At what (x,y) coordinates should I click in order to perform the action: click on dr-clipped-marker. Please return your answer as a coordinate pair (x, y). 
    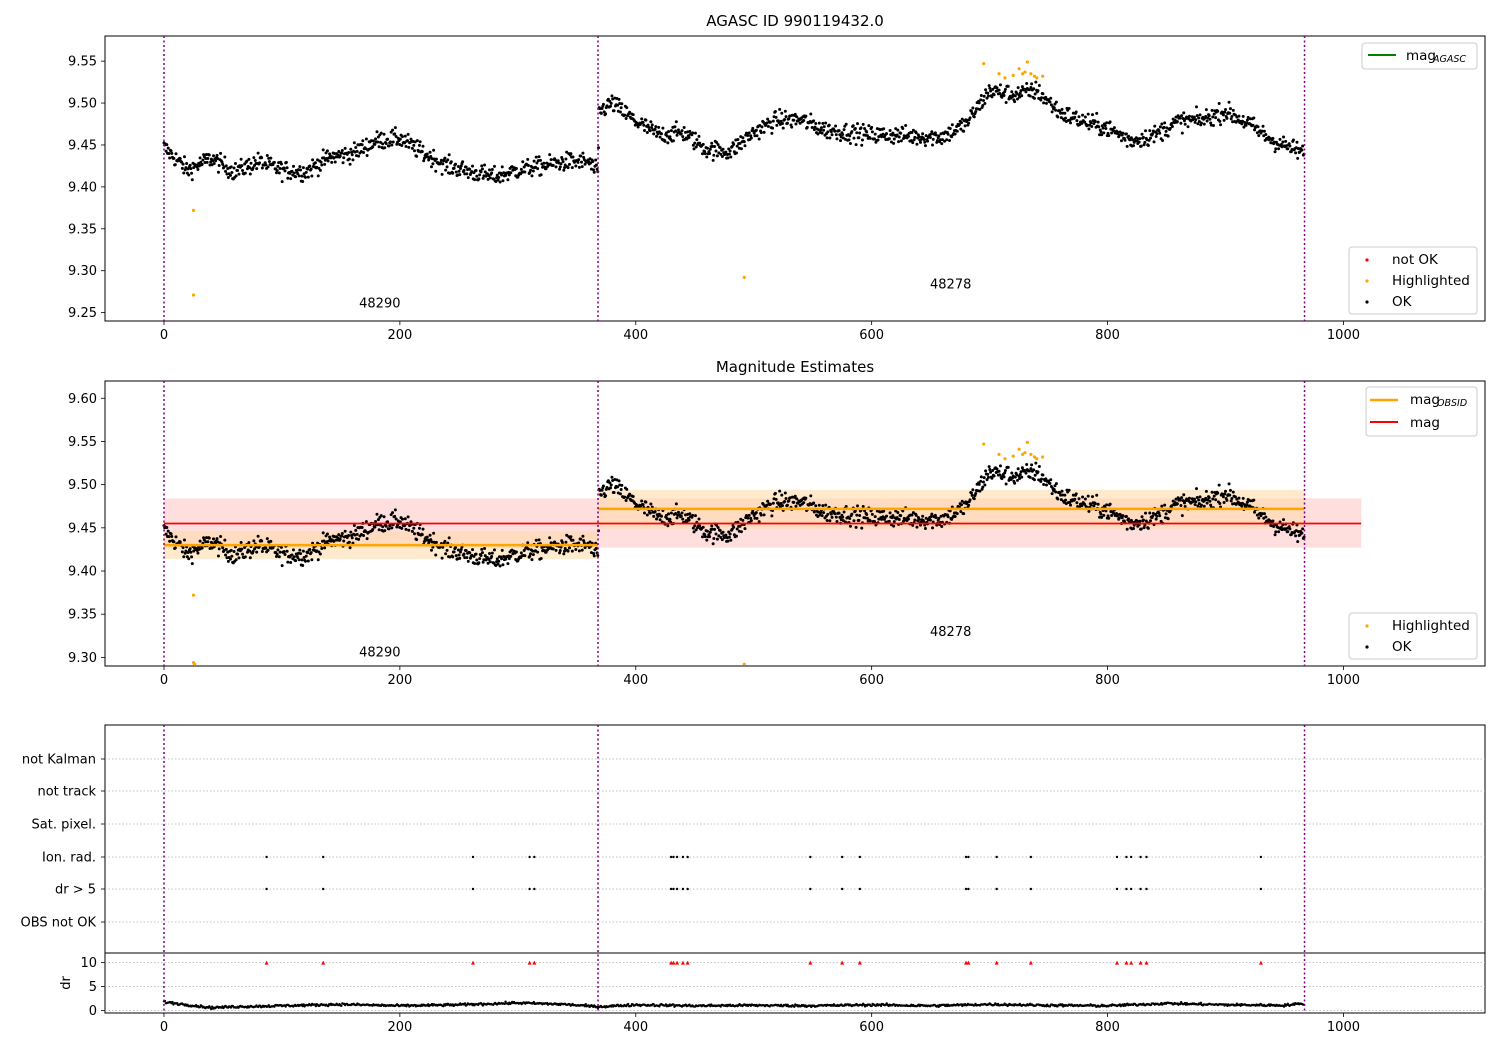
    Looking at the image, I should click on (810, 962).